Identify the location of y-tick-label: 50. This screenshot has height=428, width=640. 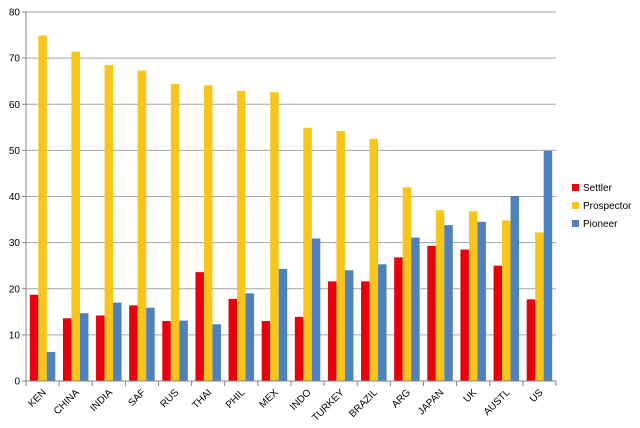
(15, 151).